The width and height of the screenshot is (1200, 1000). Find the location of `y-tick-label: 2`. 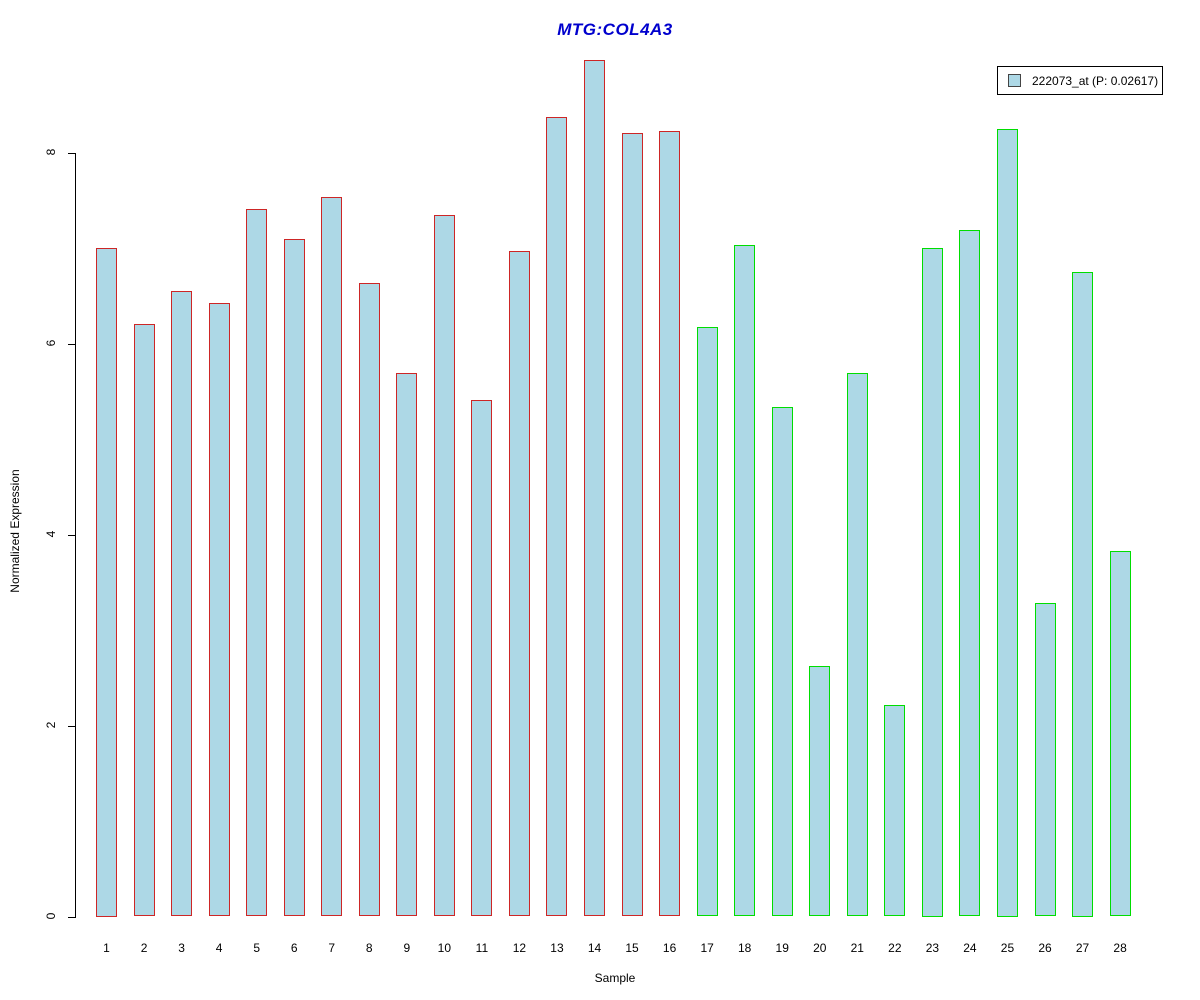

y-tick-label: 2 is located at coordinates (51, 724).